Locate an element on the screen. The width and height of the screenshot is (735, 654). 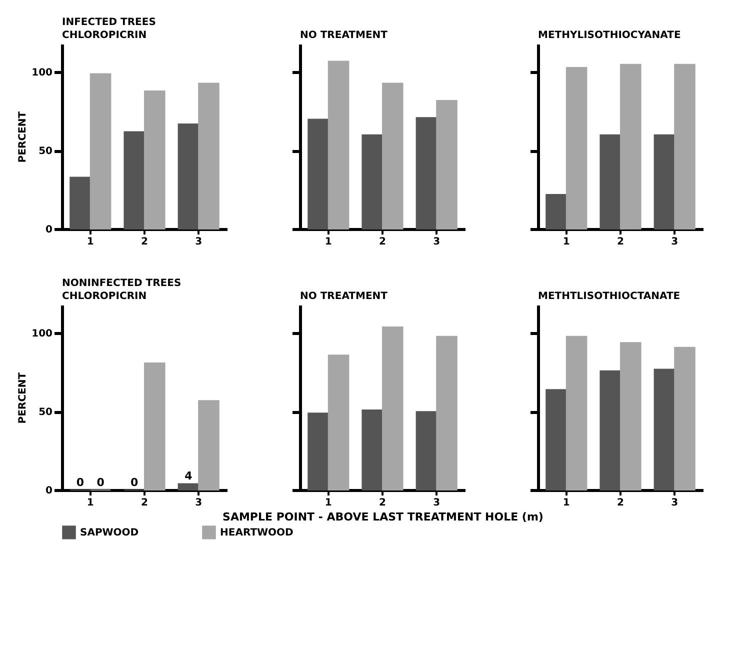
chart-title: METHTLISOTHIOCTANATE is located at coordinates (609, 296).